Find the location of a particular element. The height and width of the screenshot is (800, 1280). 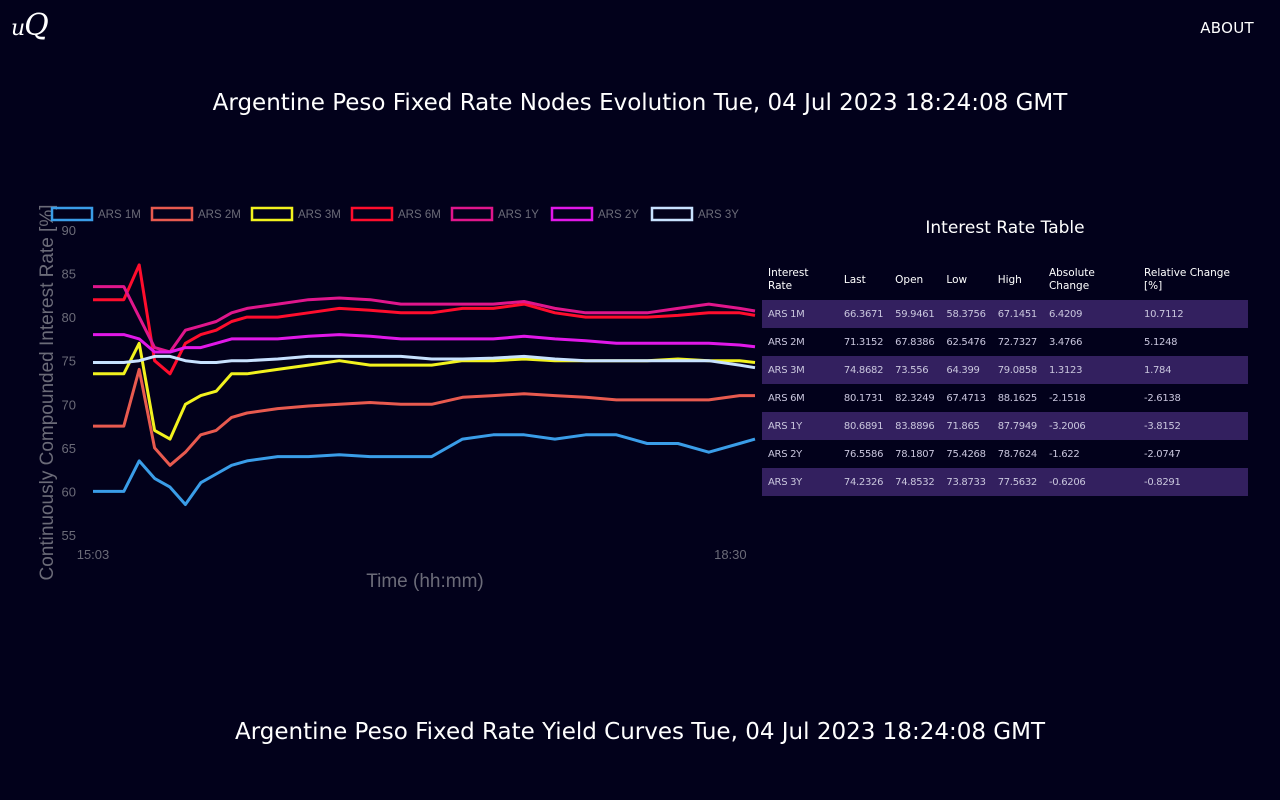

header-interest-rate: Interest Rate is located at coordinates (788, 279).